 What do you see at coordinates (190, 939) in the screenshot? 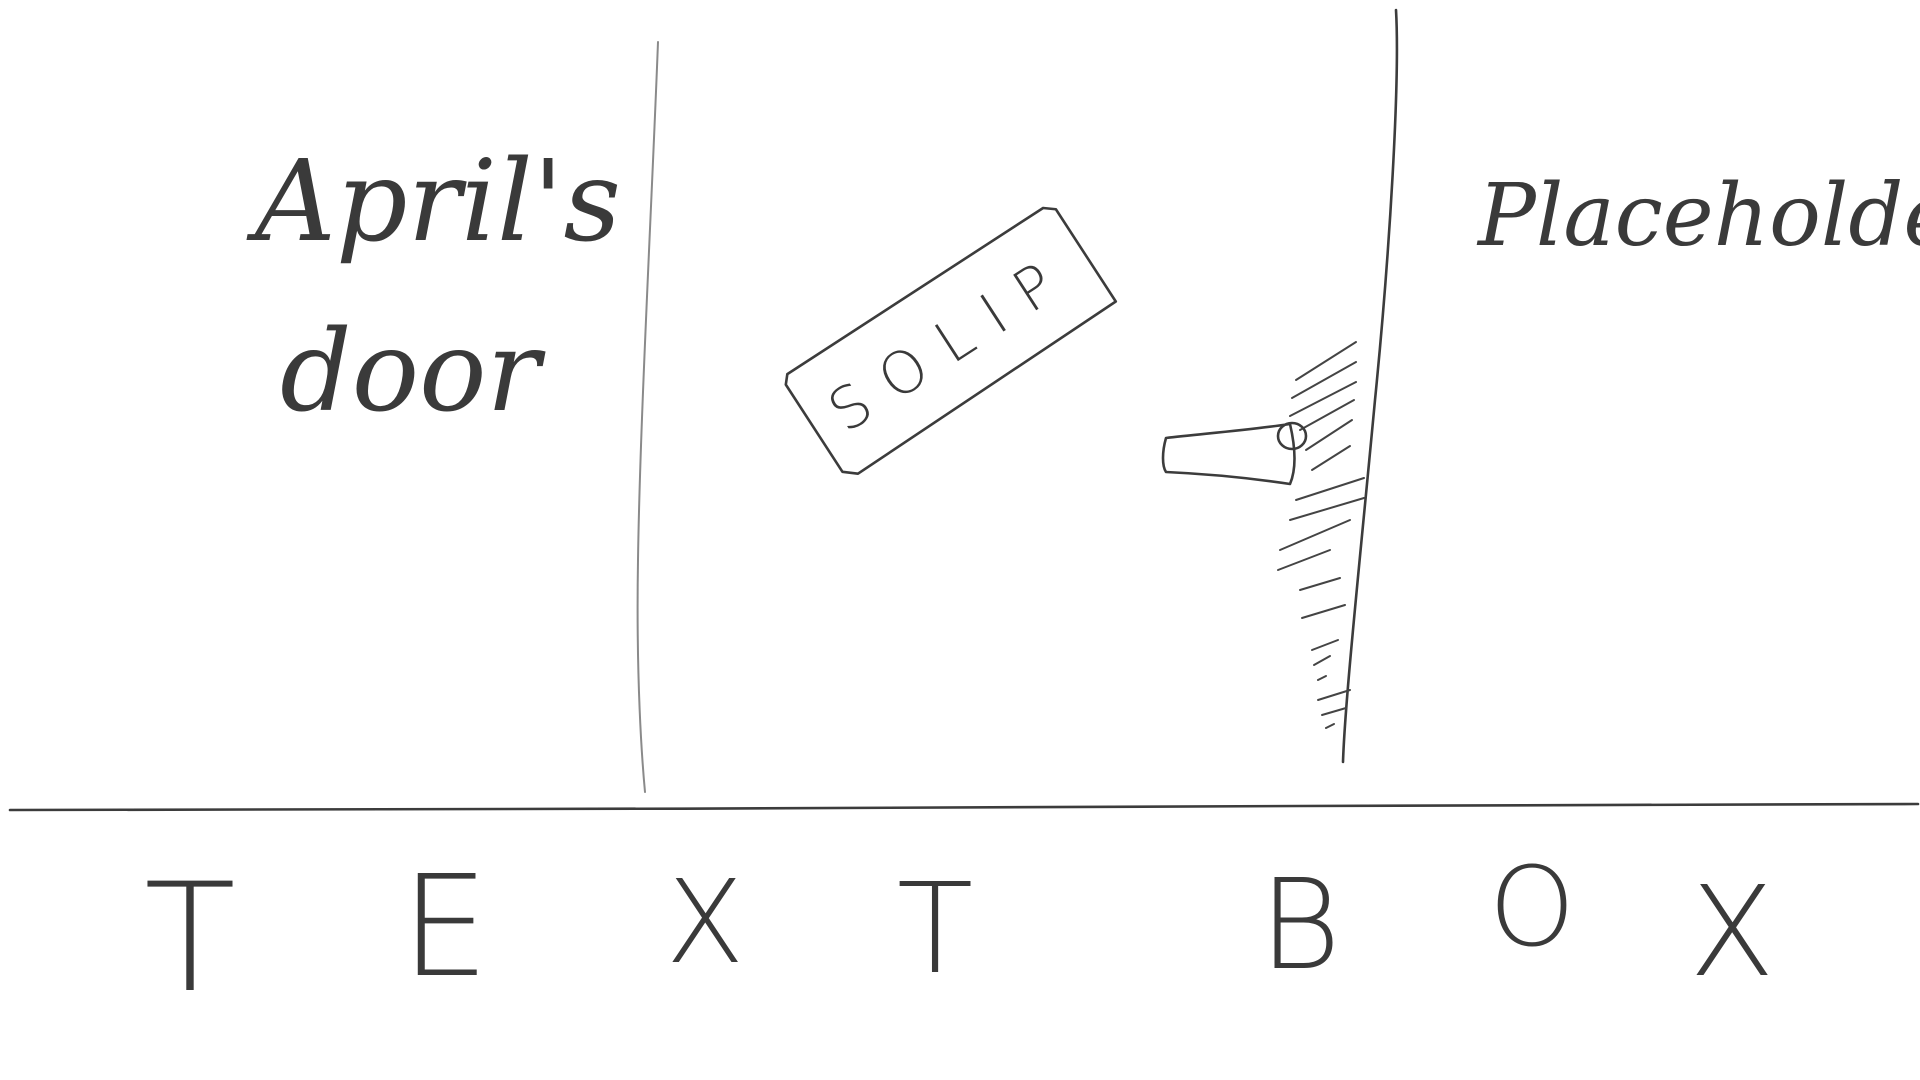
I see `text-box-letter-t1: T` at bounding box center [190, 939].